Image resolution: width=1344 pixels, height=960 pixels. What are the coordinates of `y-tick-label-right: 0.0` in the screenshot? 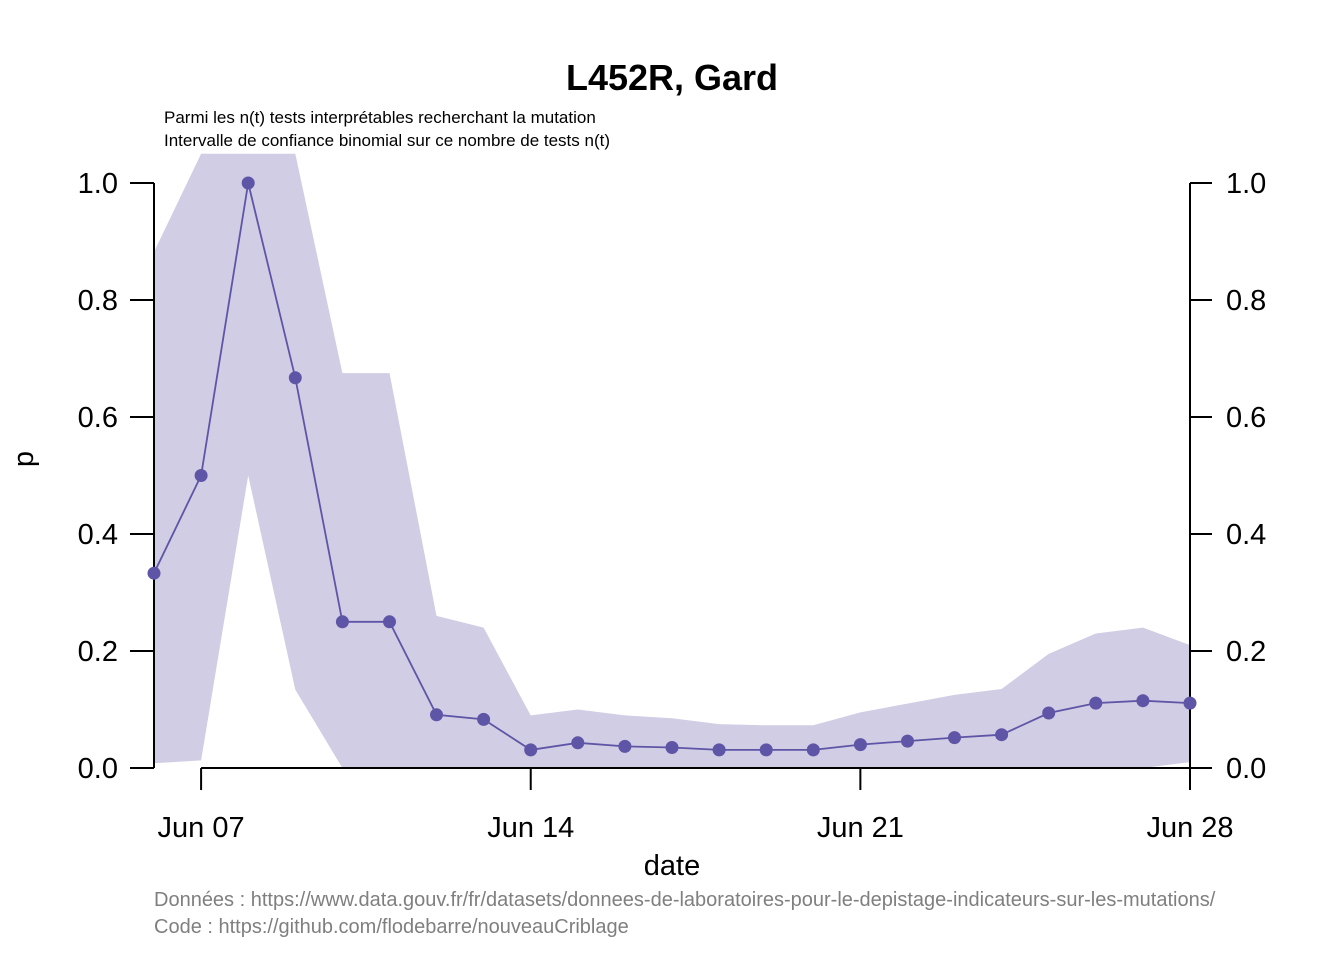 It's located at (1246, 769).